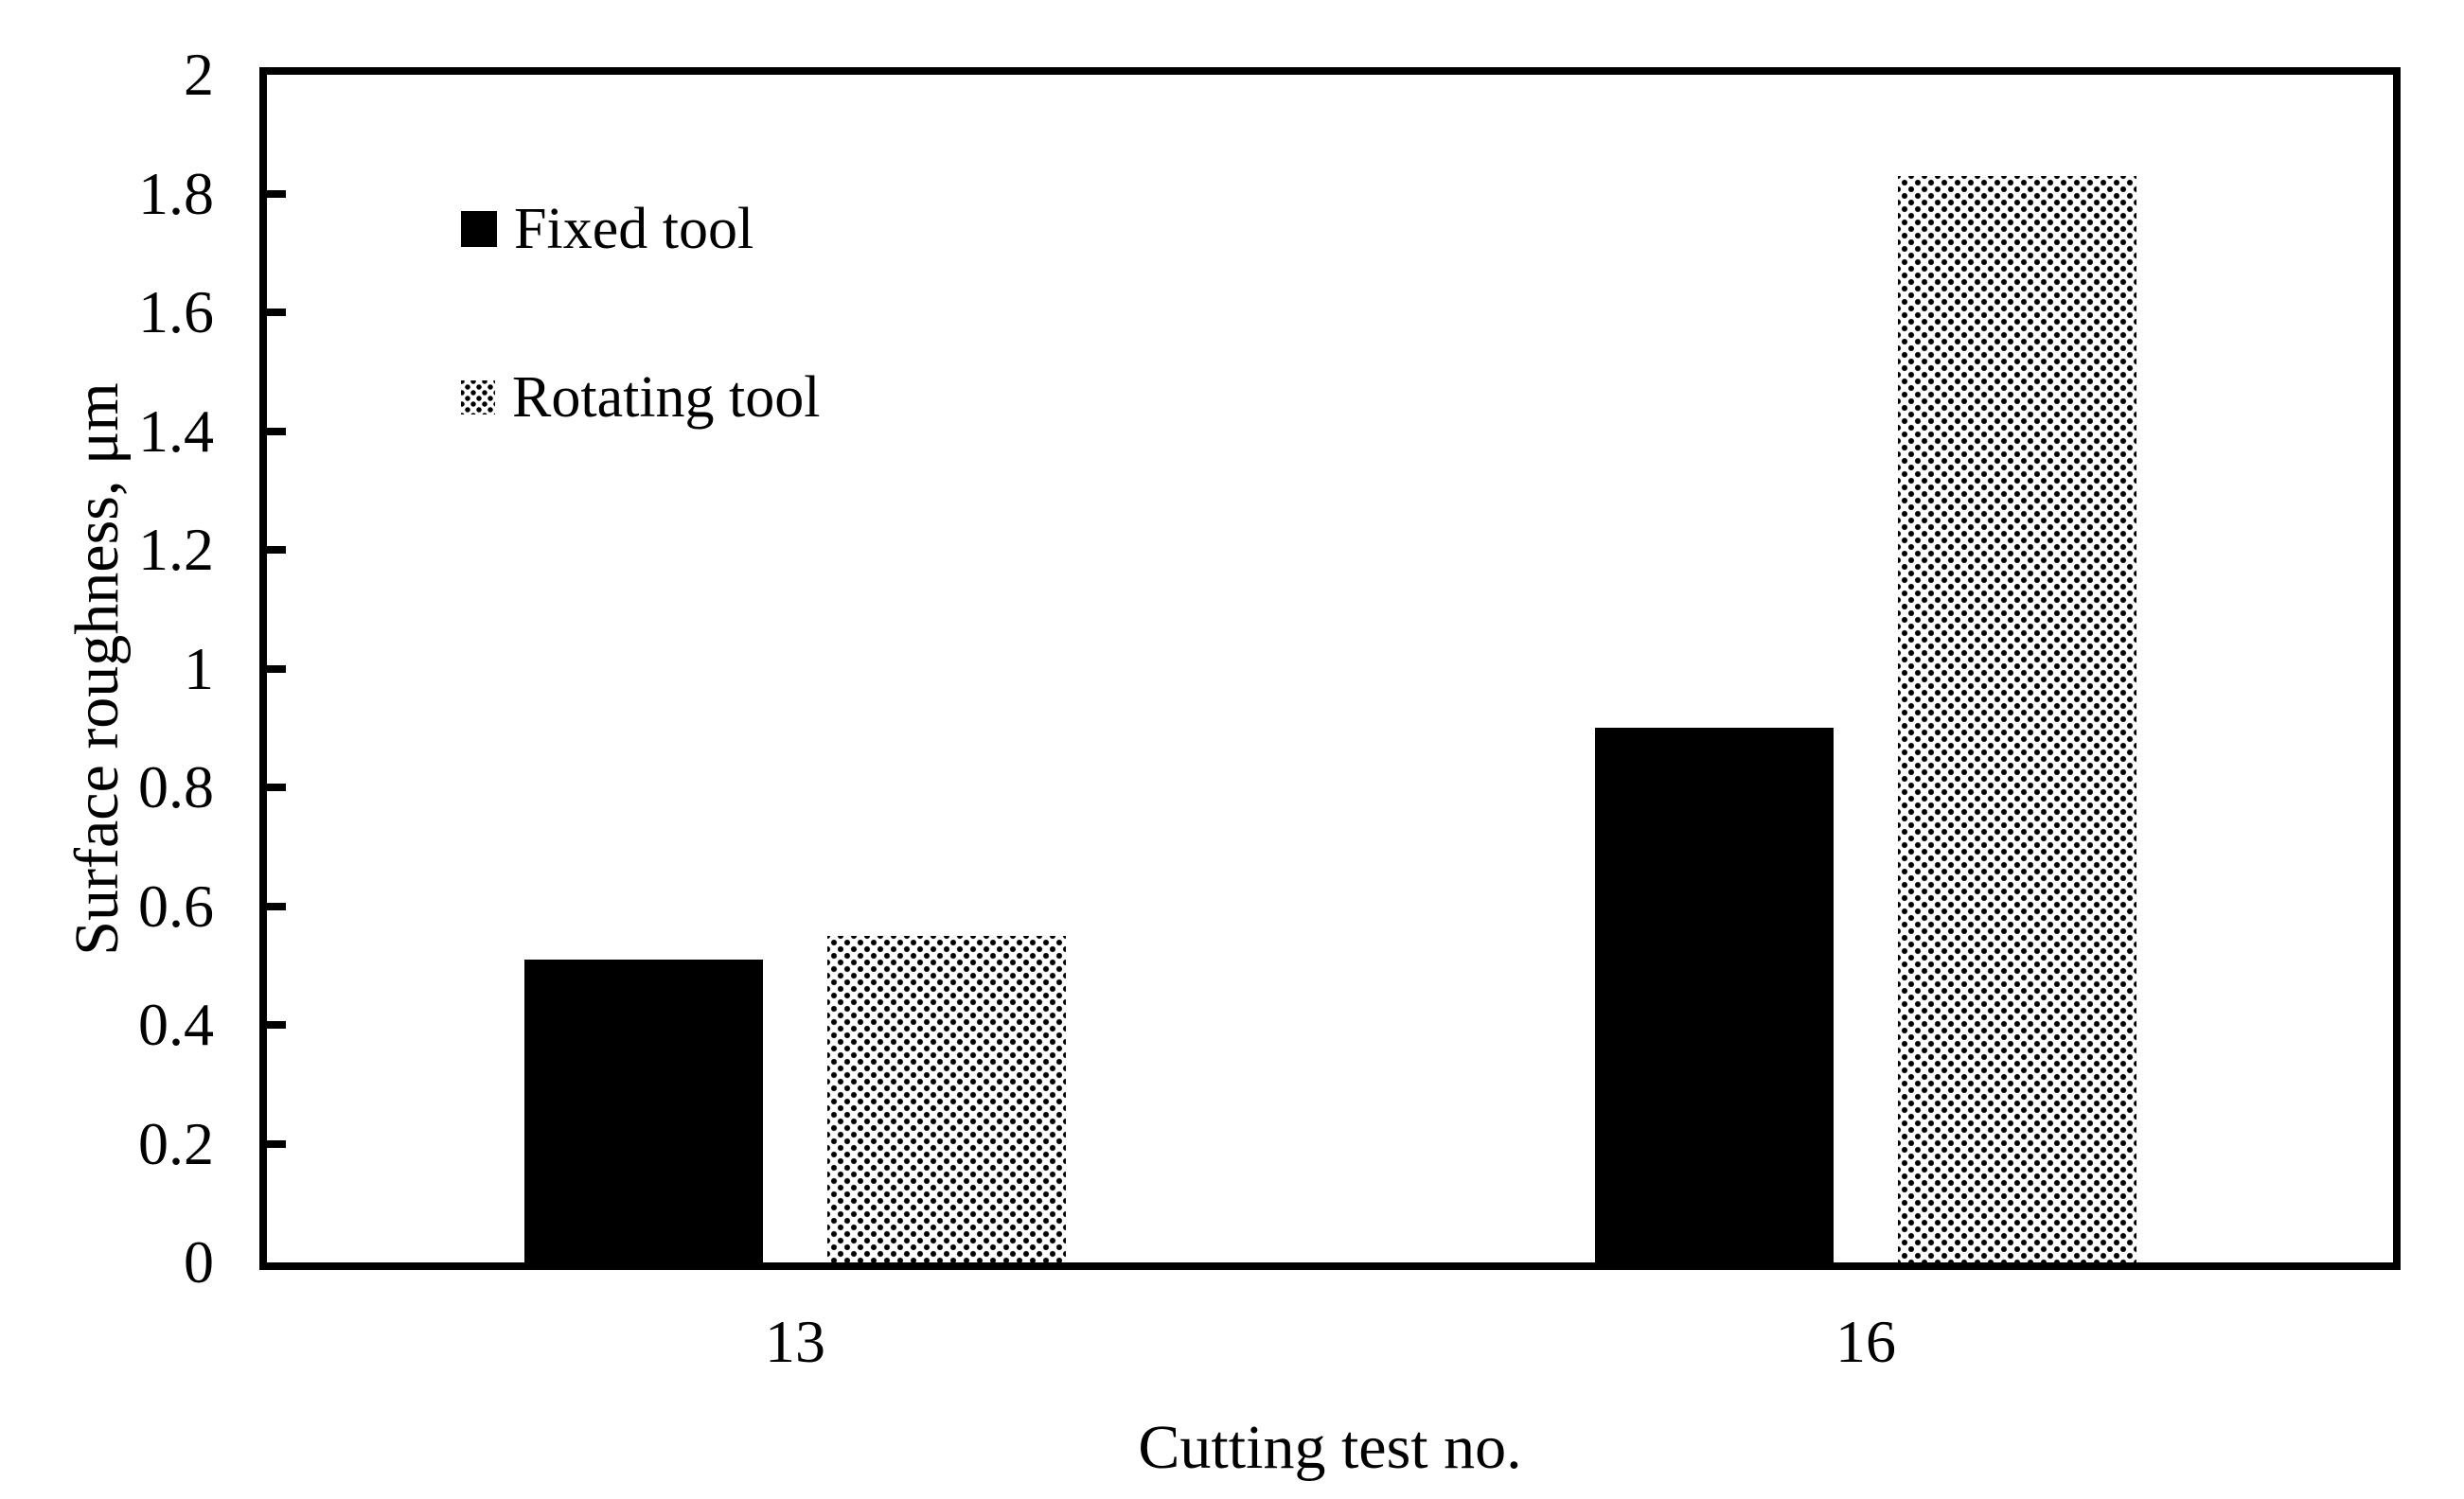 The image size is (2464, 1499). What do you see at coordinates (199, 1262) in the screenshot?
I see `y-tick-label: 0` at bounding box center [199, 1262].